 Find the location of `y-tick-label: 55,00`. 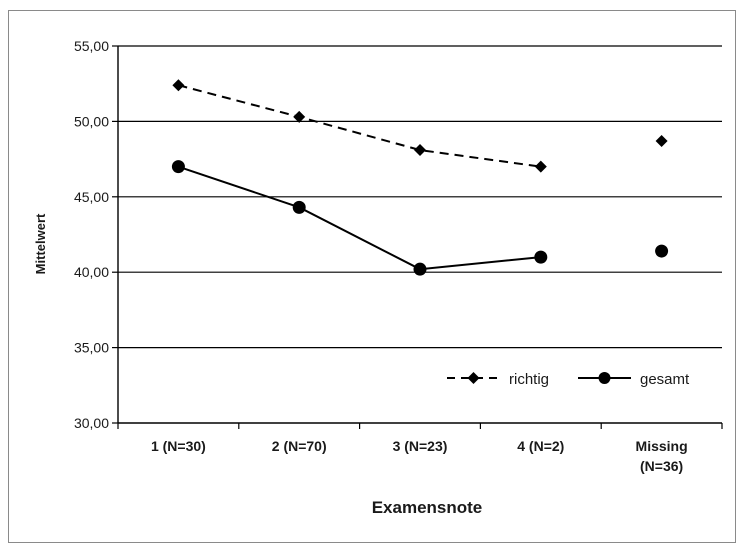

y-tick-label: 55,00 is located at coordinates (91, 46).